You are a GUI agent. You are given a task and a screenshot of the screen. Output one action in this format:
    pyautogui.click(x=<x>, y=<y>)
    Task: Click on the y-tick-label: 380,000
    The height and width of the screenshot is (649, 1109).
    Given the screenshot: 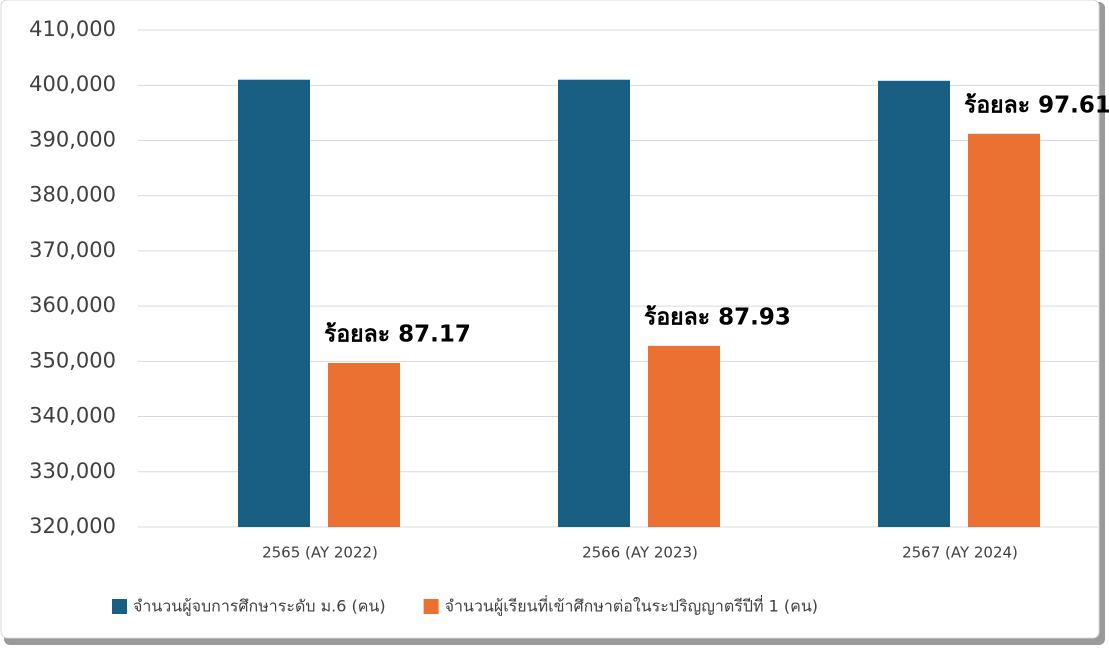 What is the action you would take?
    pyautogui.click(x=72, y=195)
    